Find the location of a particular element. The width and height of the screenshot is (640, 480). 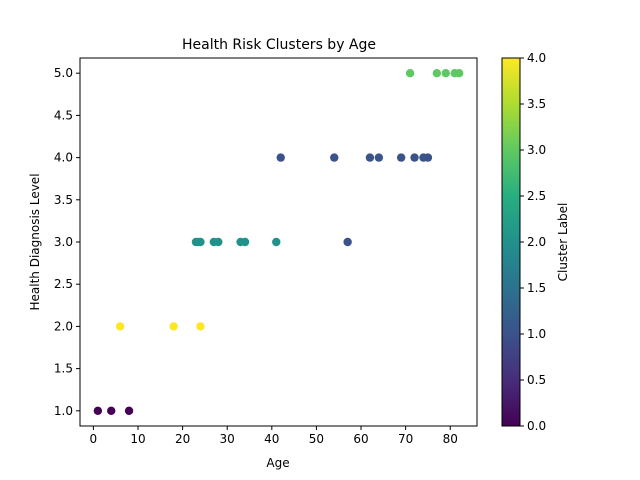

colorbar-label: Cluster Label is located at coordinates (563, 242).